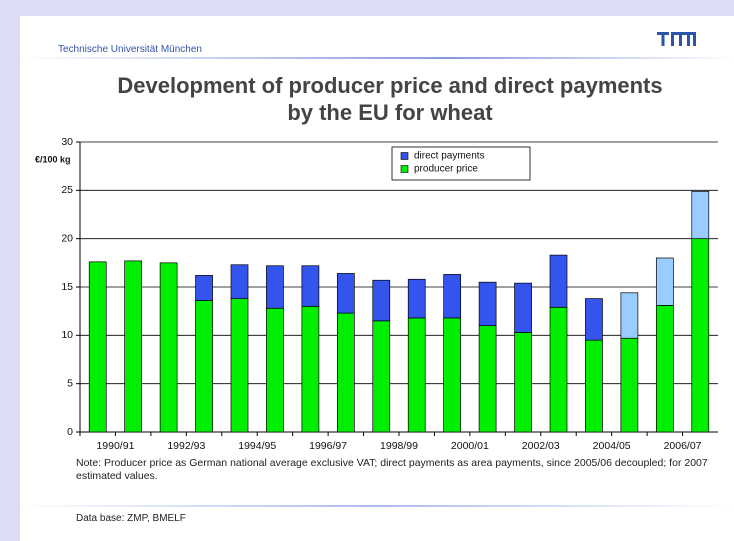  Describe the element at coordinates (612, 446) in the screenshot. I see `x-tick-label: 2004/05` at that location.